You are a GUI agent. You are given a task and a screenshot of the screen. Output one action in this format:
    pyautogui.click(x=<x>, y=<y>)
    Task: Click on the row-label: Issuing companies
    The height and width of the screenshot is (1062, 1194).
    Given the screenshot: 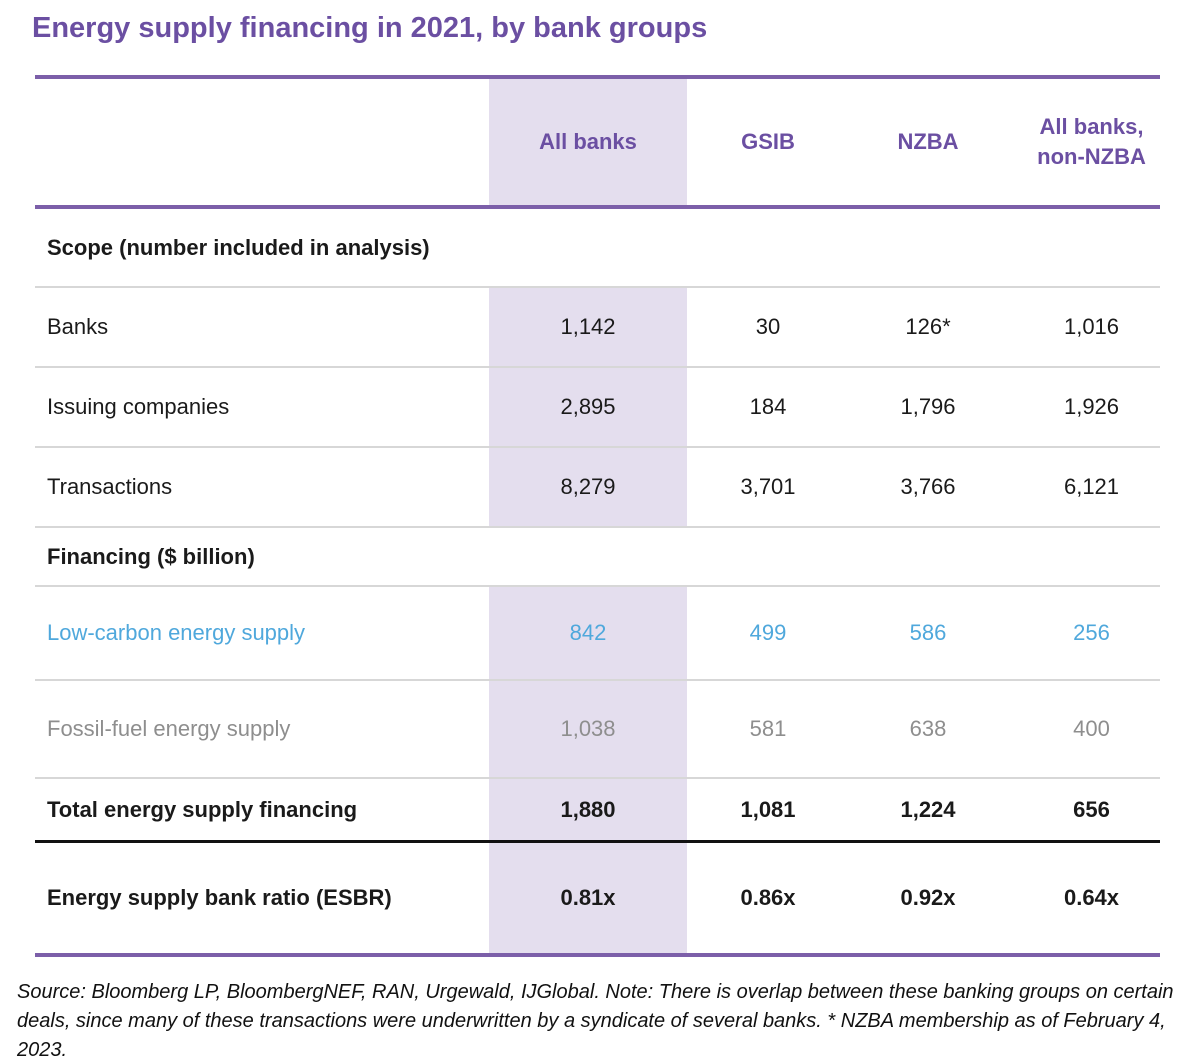 What is the action you would take?
    pyautogui.click(x=138, y=406)
    